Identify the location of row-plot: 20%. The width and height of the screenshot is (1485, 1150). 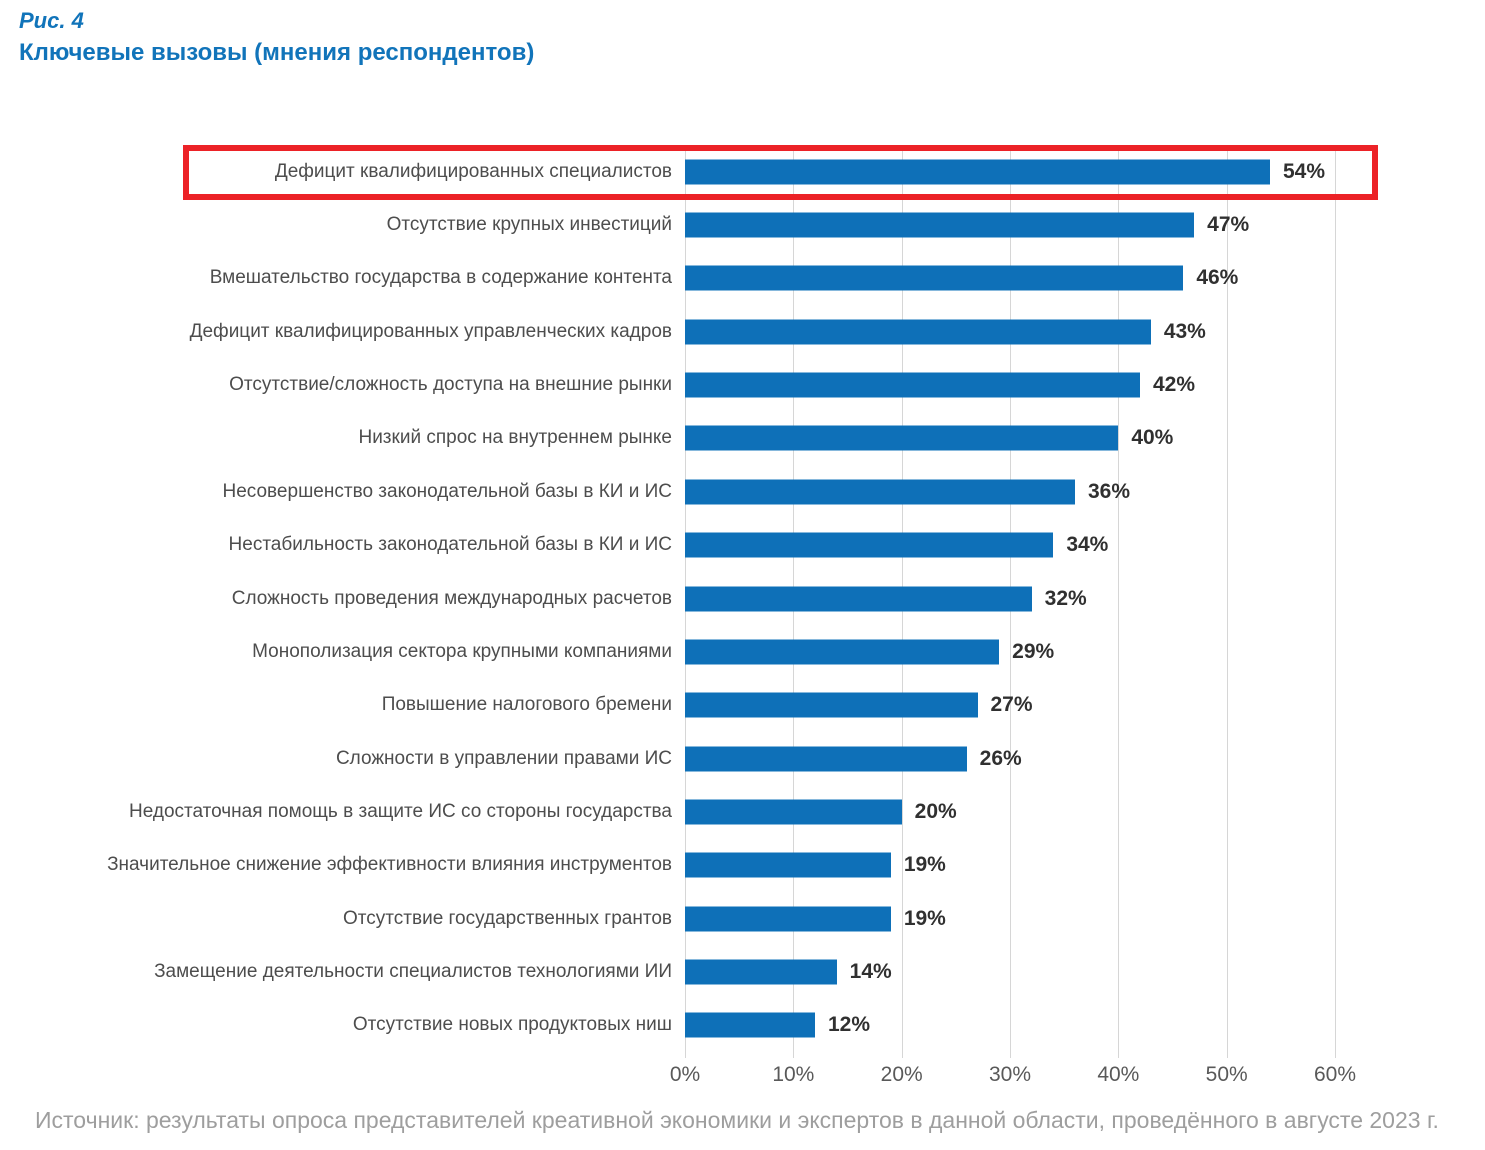
(1010, 811).